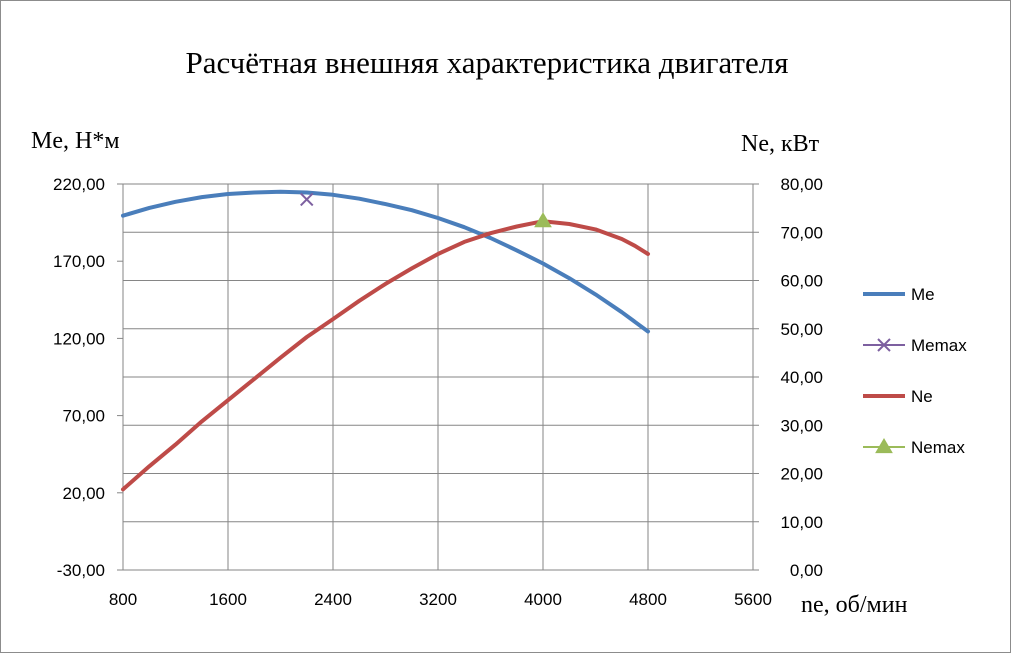 Image resolution: width=1011 pixels, height=654 pixels. I want to click on y-left-tick-label: 70,00, so click(83, 416).